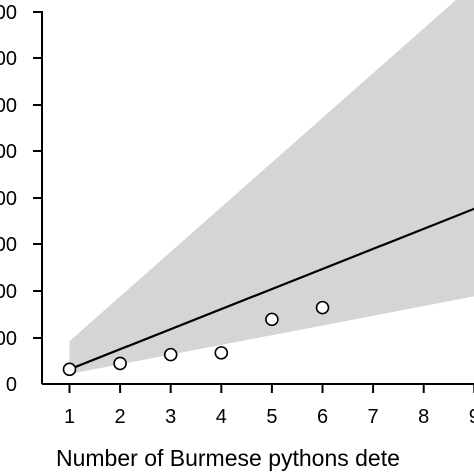 The width and height of the screenshot is (474, 474). I want to click on x-tick-label: 3, so click(170, 417).